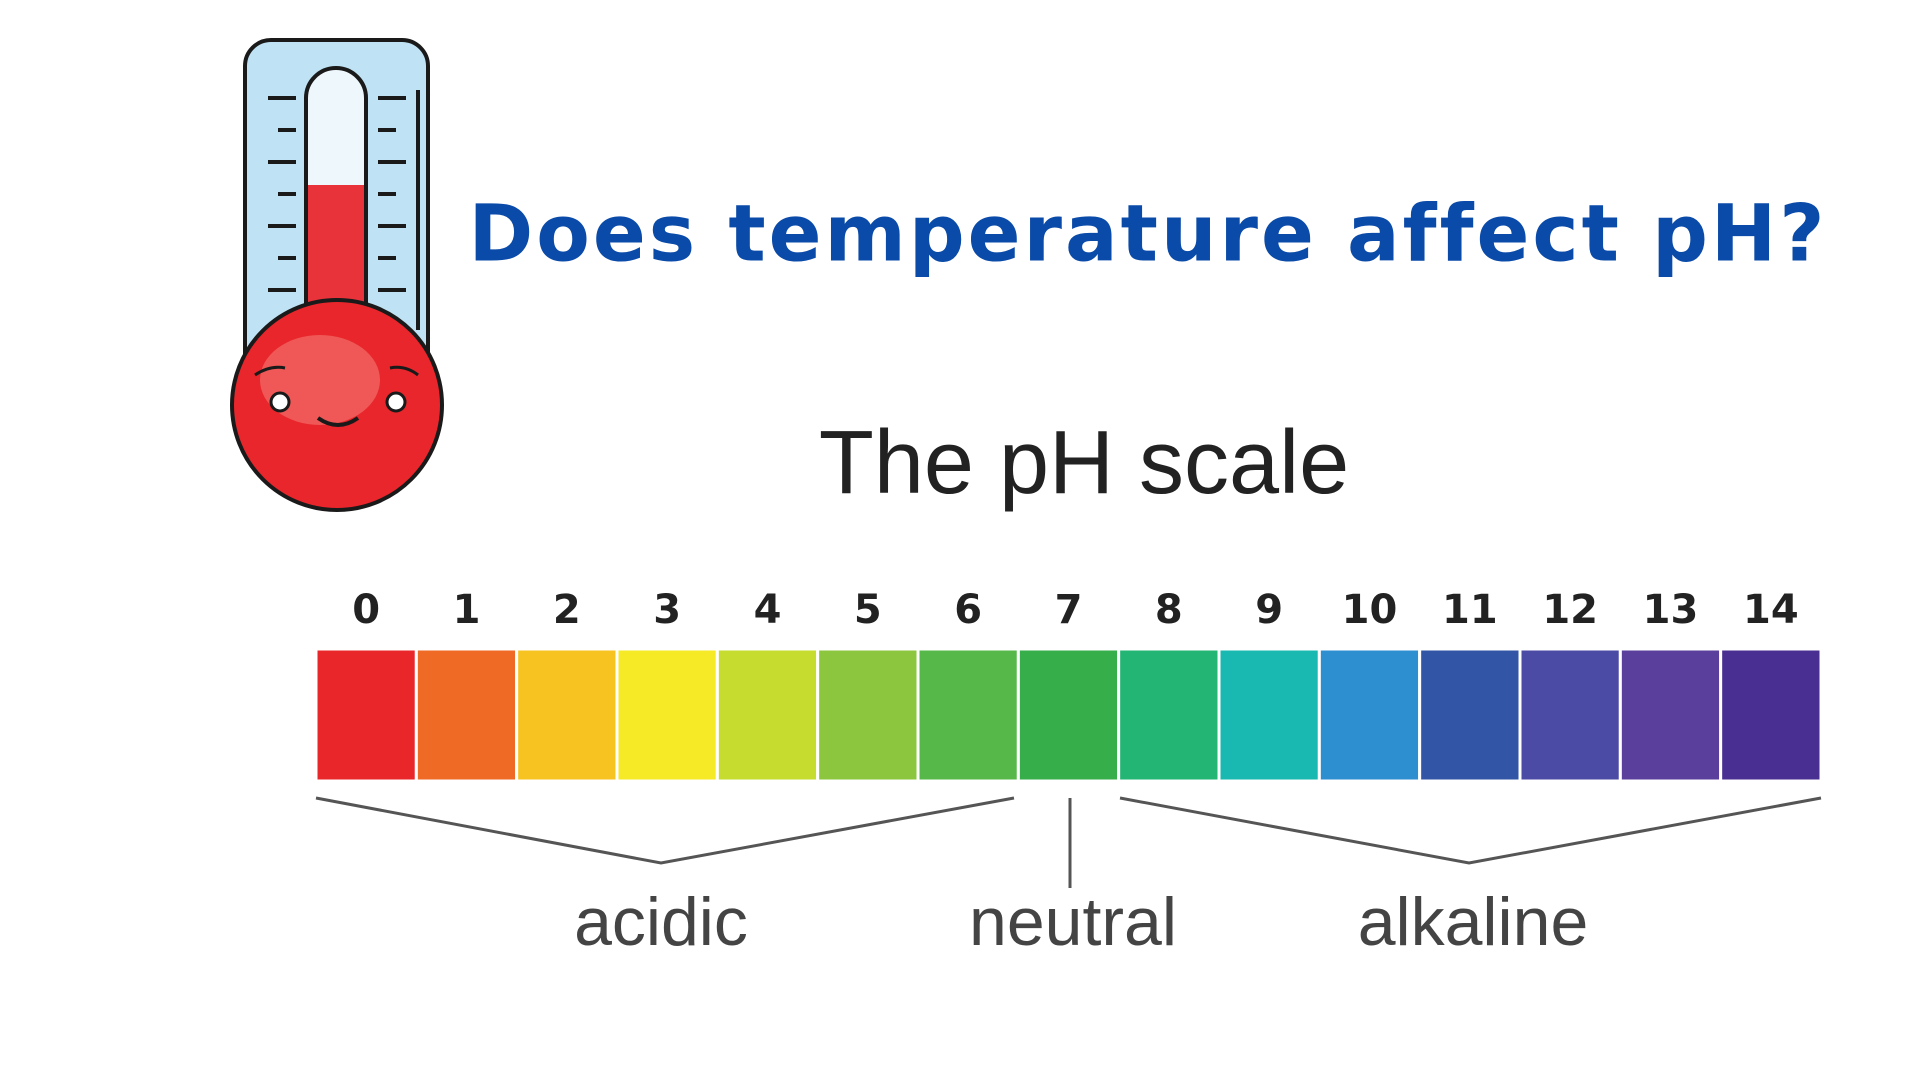 This screenshot has height=1080, width=1920. Describe the element at coordinates (1269, 610) in the screenshot. I see `ph-level-label: 9` at that location.